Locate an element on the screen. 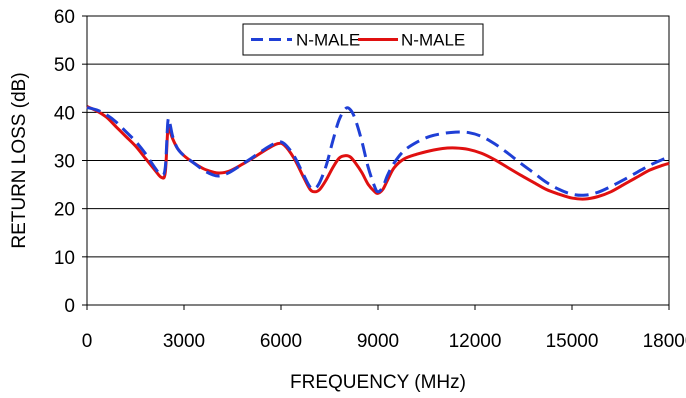 The height and width of the screenshot is (398, 686). x-tick-label: 9000 is located at coordinates (378, 341).